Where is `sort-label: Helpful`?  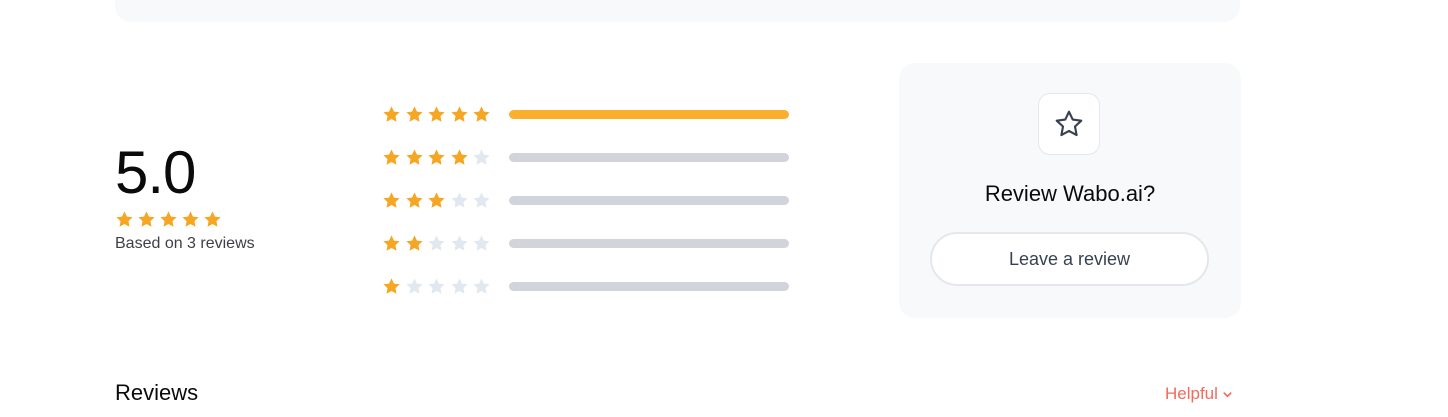
sort-label: Helpful is located at coordinates (1191, 393).